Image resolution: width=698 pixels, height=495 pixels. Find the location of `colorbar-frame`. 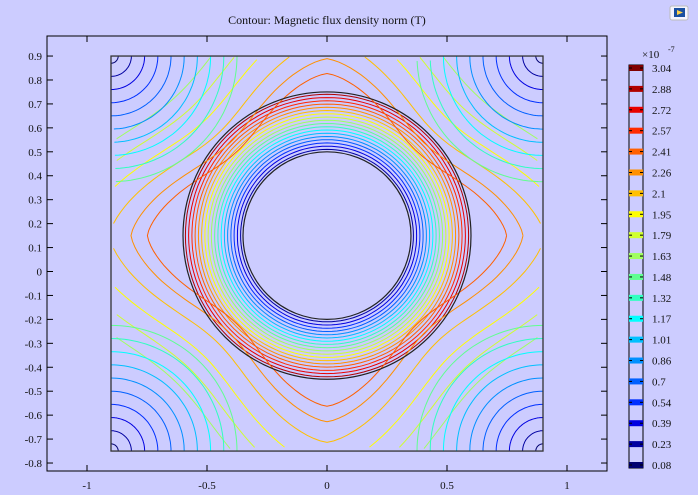

colorbar-frame is located at coordinates (636, 266).